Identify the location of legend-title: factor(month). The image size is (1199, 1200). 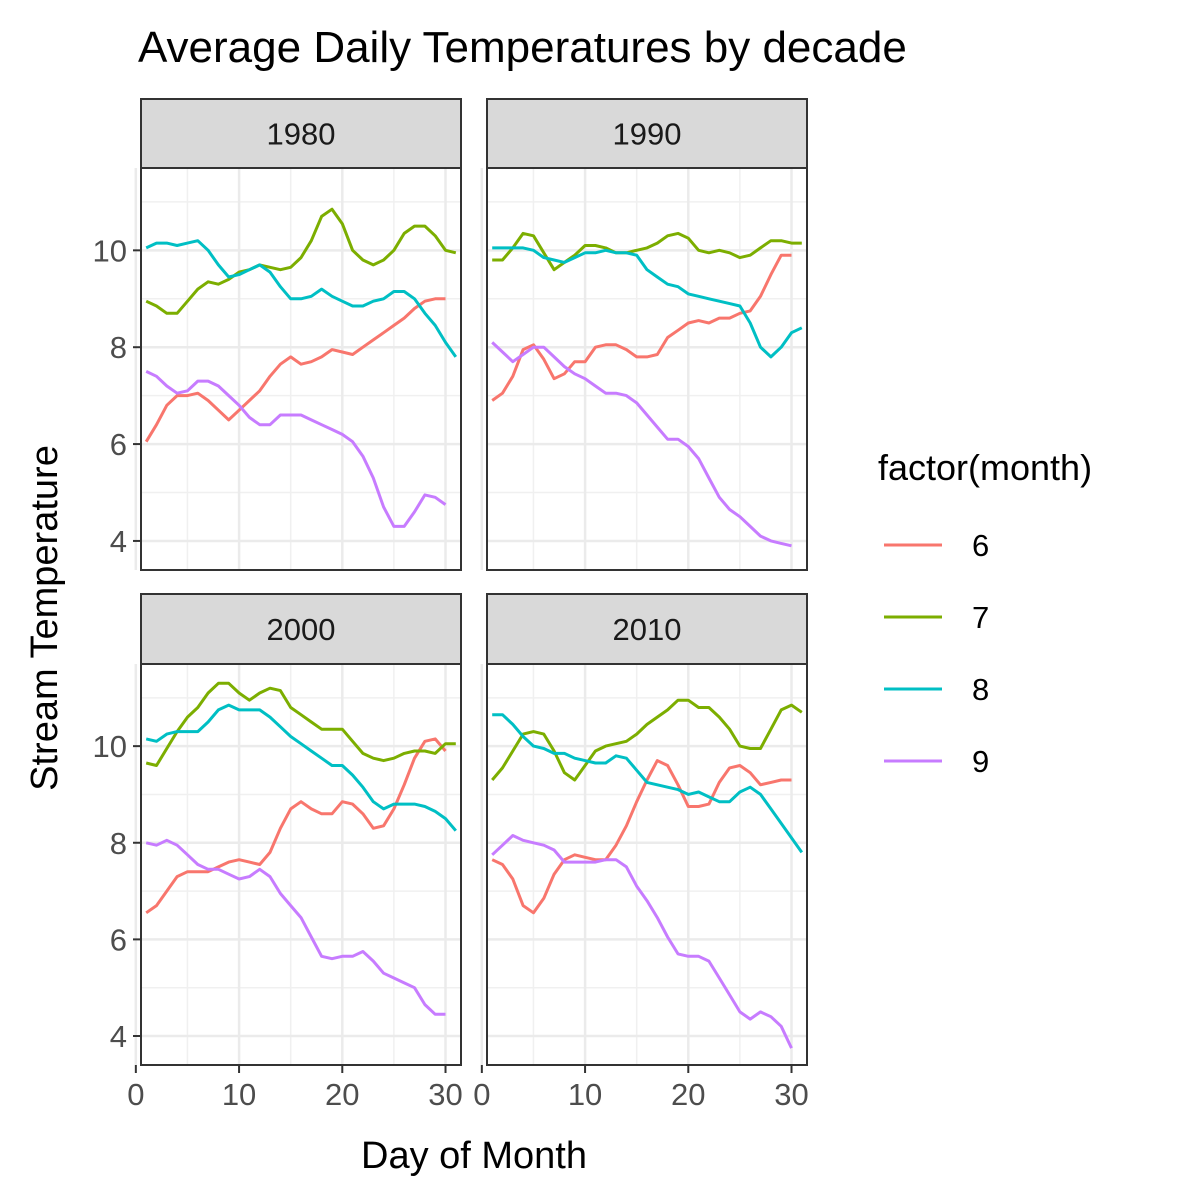
(985, 467).